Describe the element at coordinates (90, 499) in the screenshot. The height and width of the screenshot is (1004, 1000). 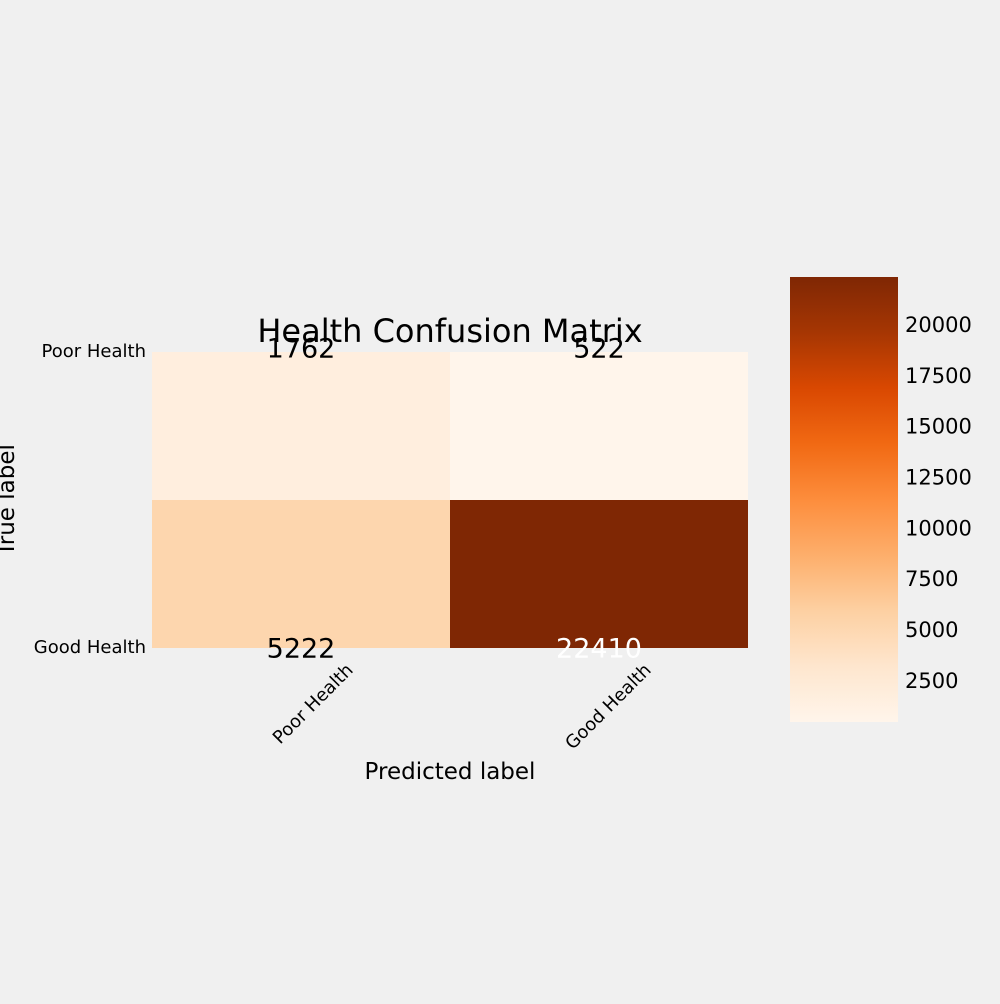
I see `y-tick-labels: Poor Health Good Health` at that location.